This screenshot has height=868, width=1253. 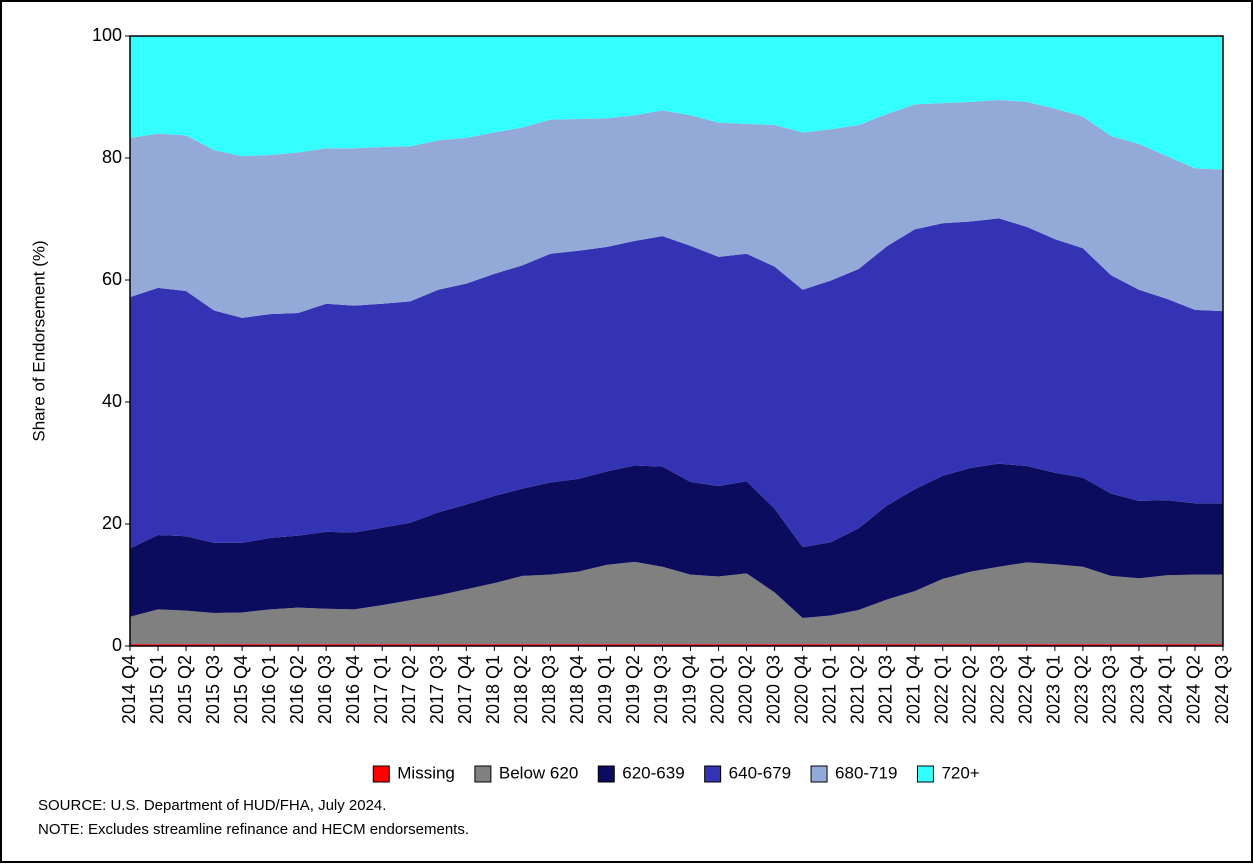 What do you see at coordinates (112, 523) in the screenshot?
I see `y-tick-label: 20` at bounding box center [112, 523].